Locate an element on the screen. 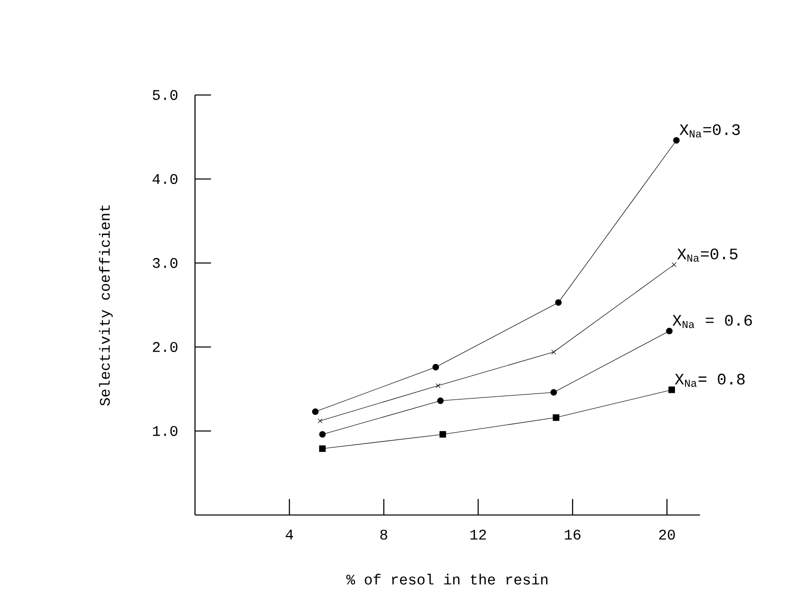  x-axis-title: % of resol in the resin is located at coordinates (447, 579).